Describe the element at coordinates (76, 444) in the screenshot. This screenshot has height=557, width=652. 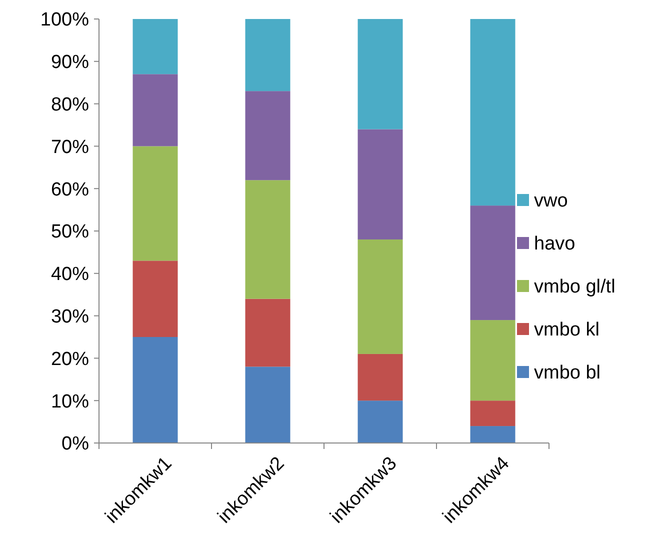
I see `y-tick-label: 0%` at that location.